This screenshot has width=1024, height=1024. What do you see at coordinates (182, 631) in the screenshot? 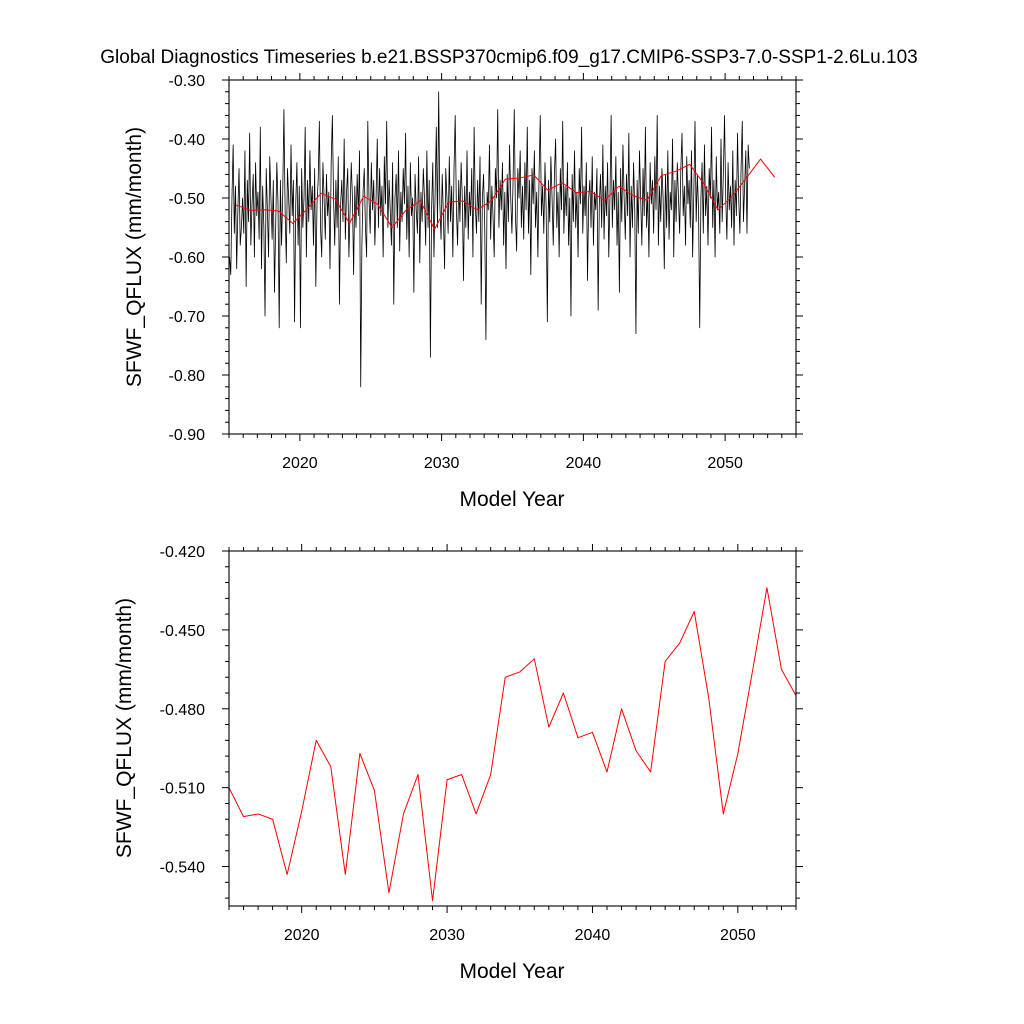
I see `y-tick-label: -0.450` at bounding box center [182, 631].